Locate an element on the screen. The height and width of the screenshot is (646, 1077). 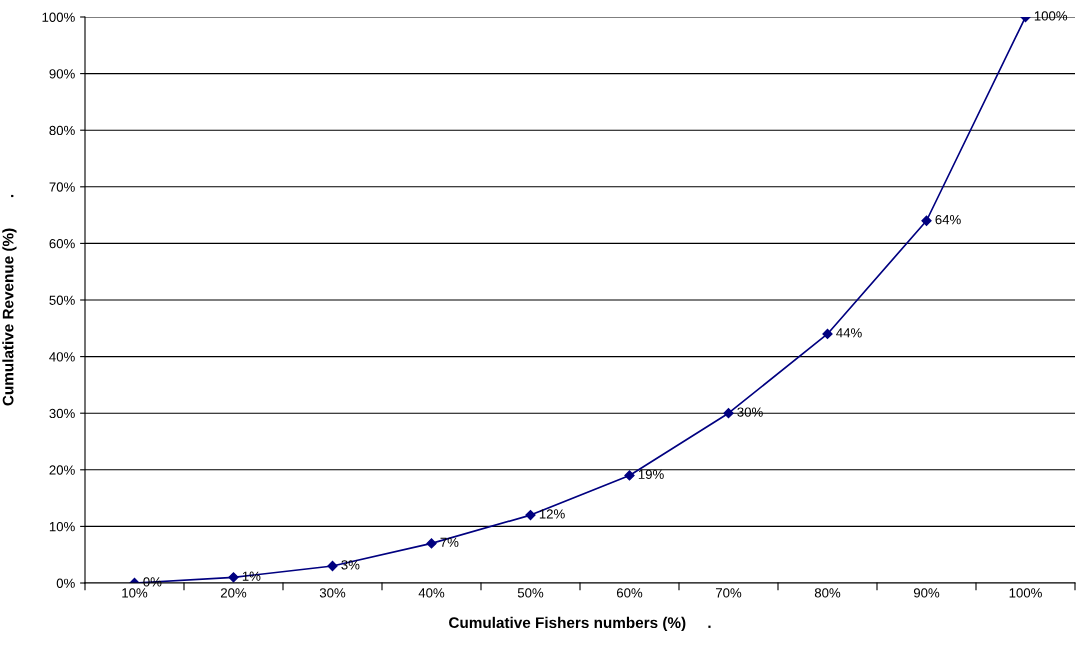
data-label: 7% is located at coordinates (449, 542).